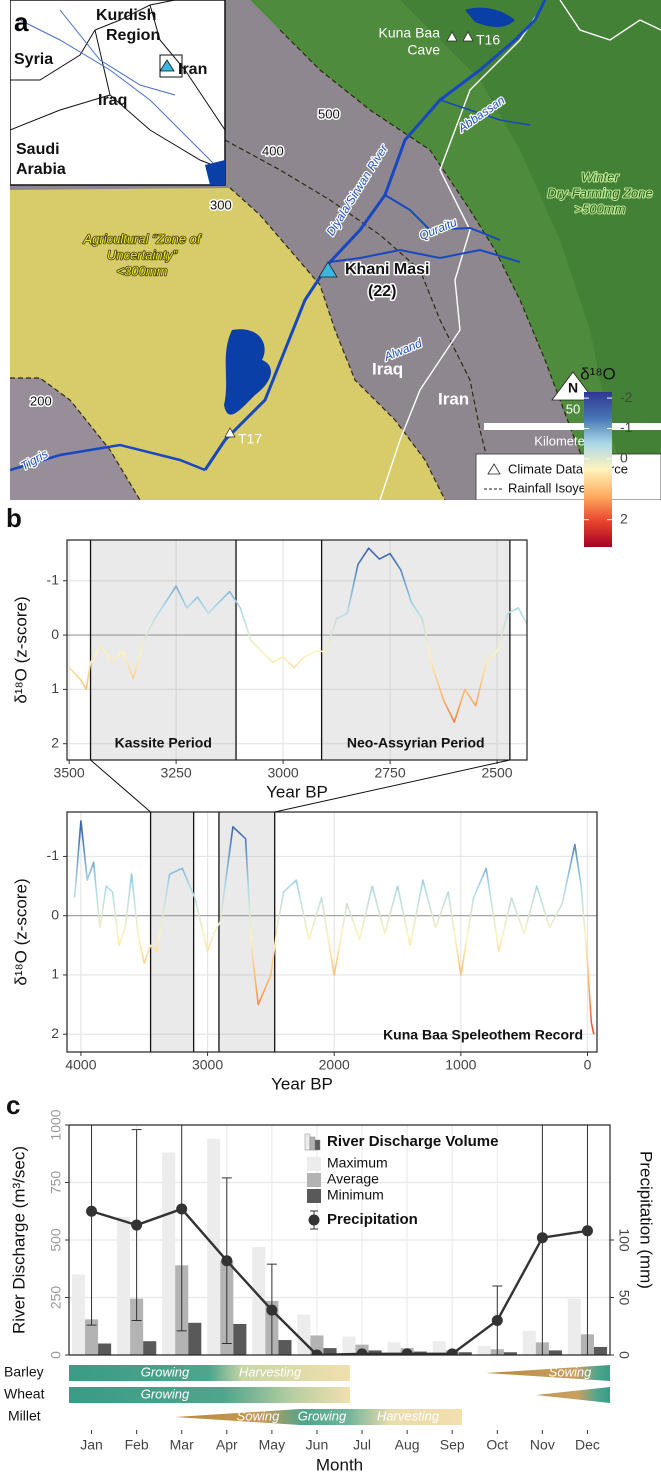  Describe the element at coordinates (355, 1195) in the screenshot. I see `legend-label: Minimum` at that location.